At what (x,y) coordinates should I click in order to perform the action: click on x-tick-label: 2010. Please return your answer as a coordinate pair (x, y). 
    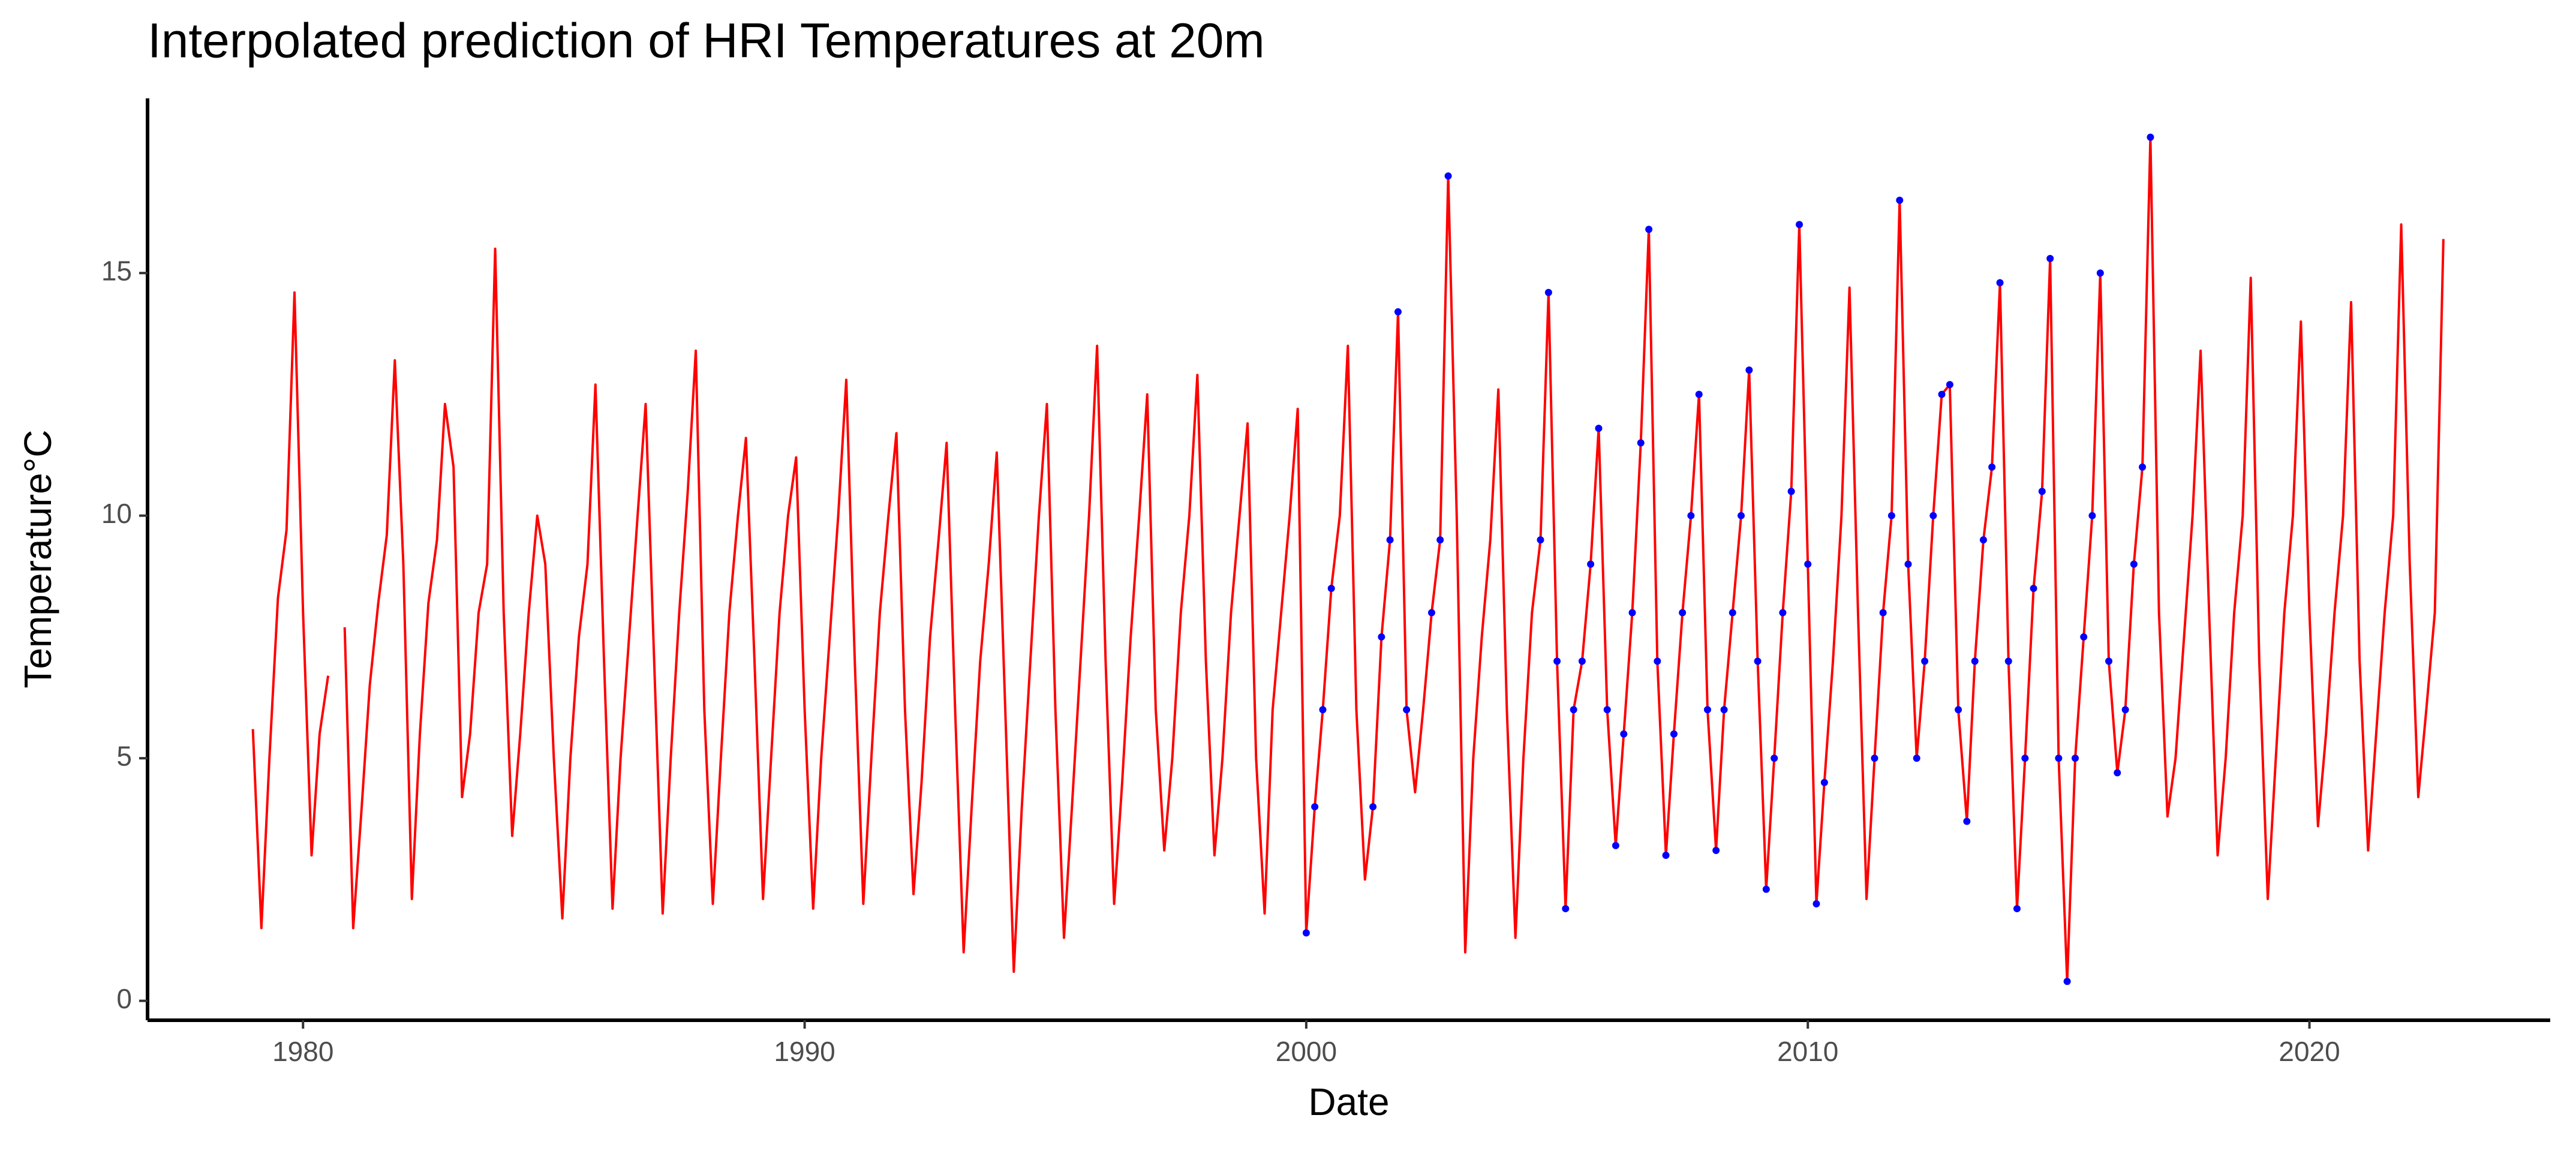
    Looking at the image, I should click on (1808, 1051).